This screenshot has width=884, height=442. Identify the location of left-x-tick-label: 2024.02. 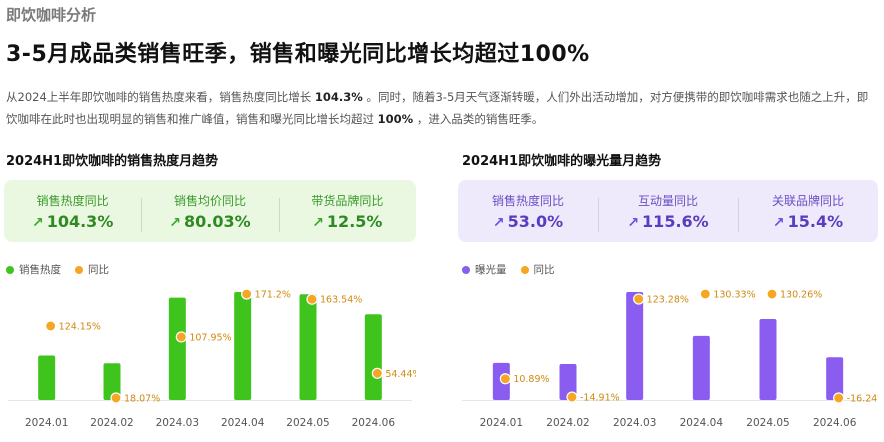
(111, 423).